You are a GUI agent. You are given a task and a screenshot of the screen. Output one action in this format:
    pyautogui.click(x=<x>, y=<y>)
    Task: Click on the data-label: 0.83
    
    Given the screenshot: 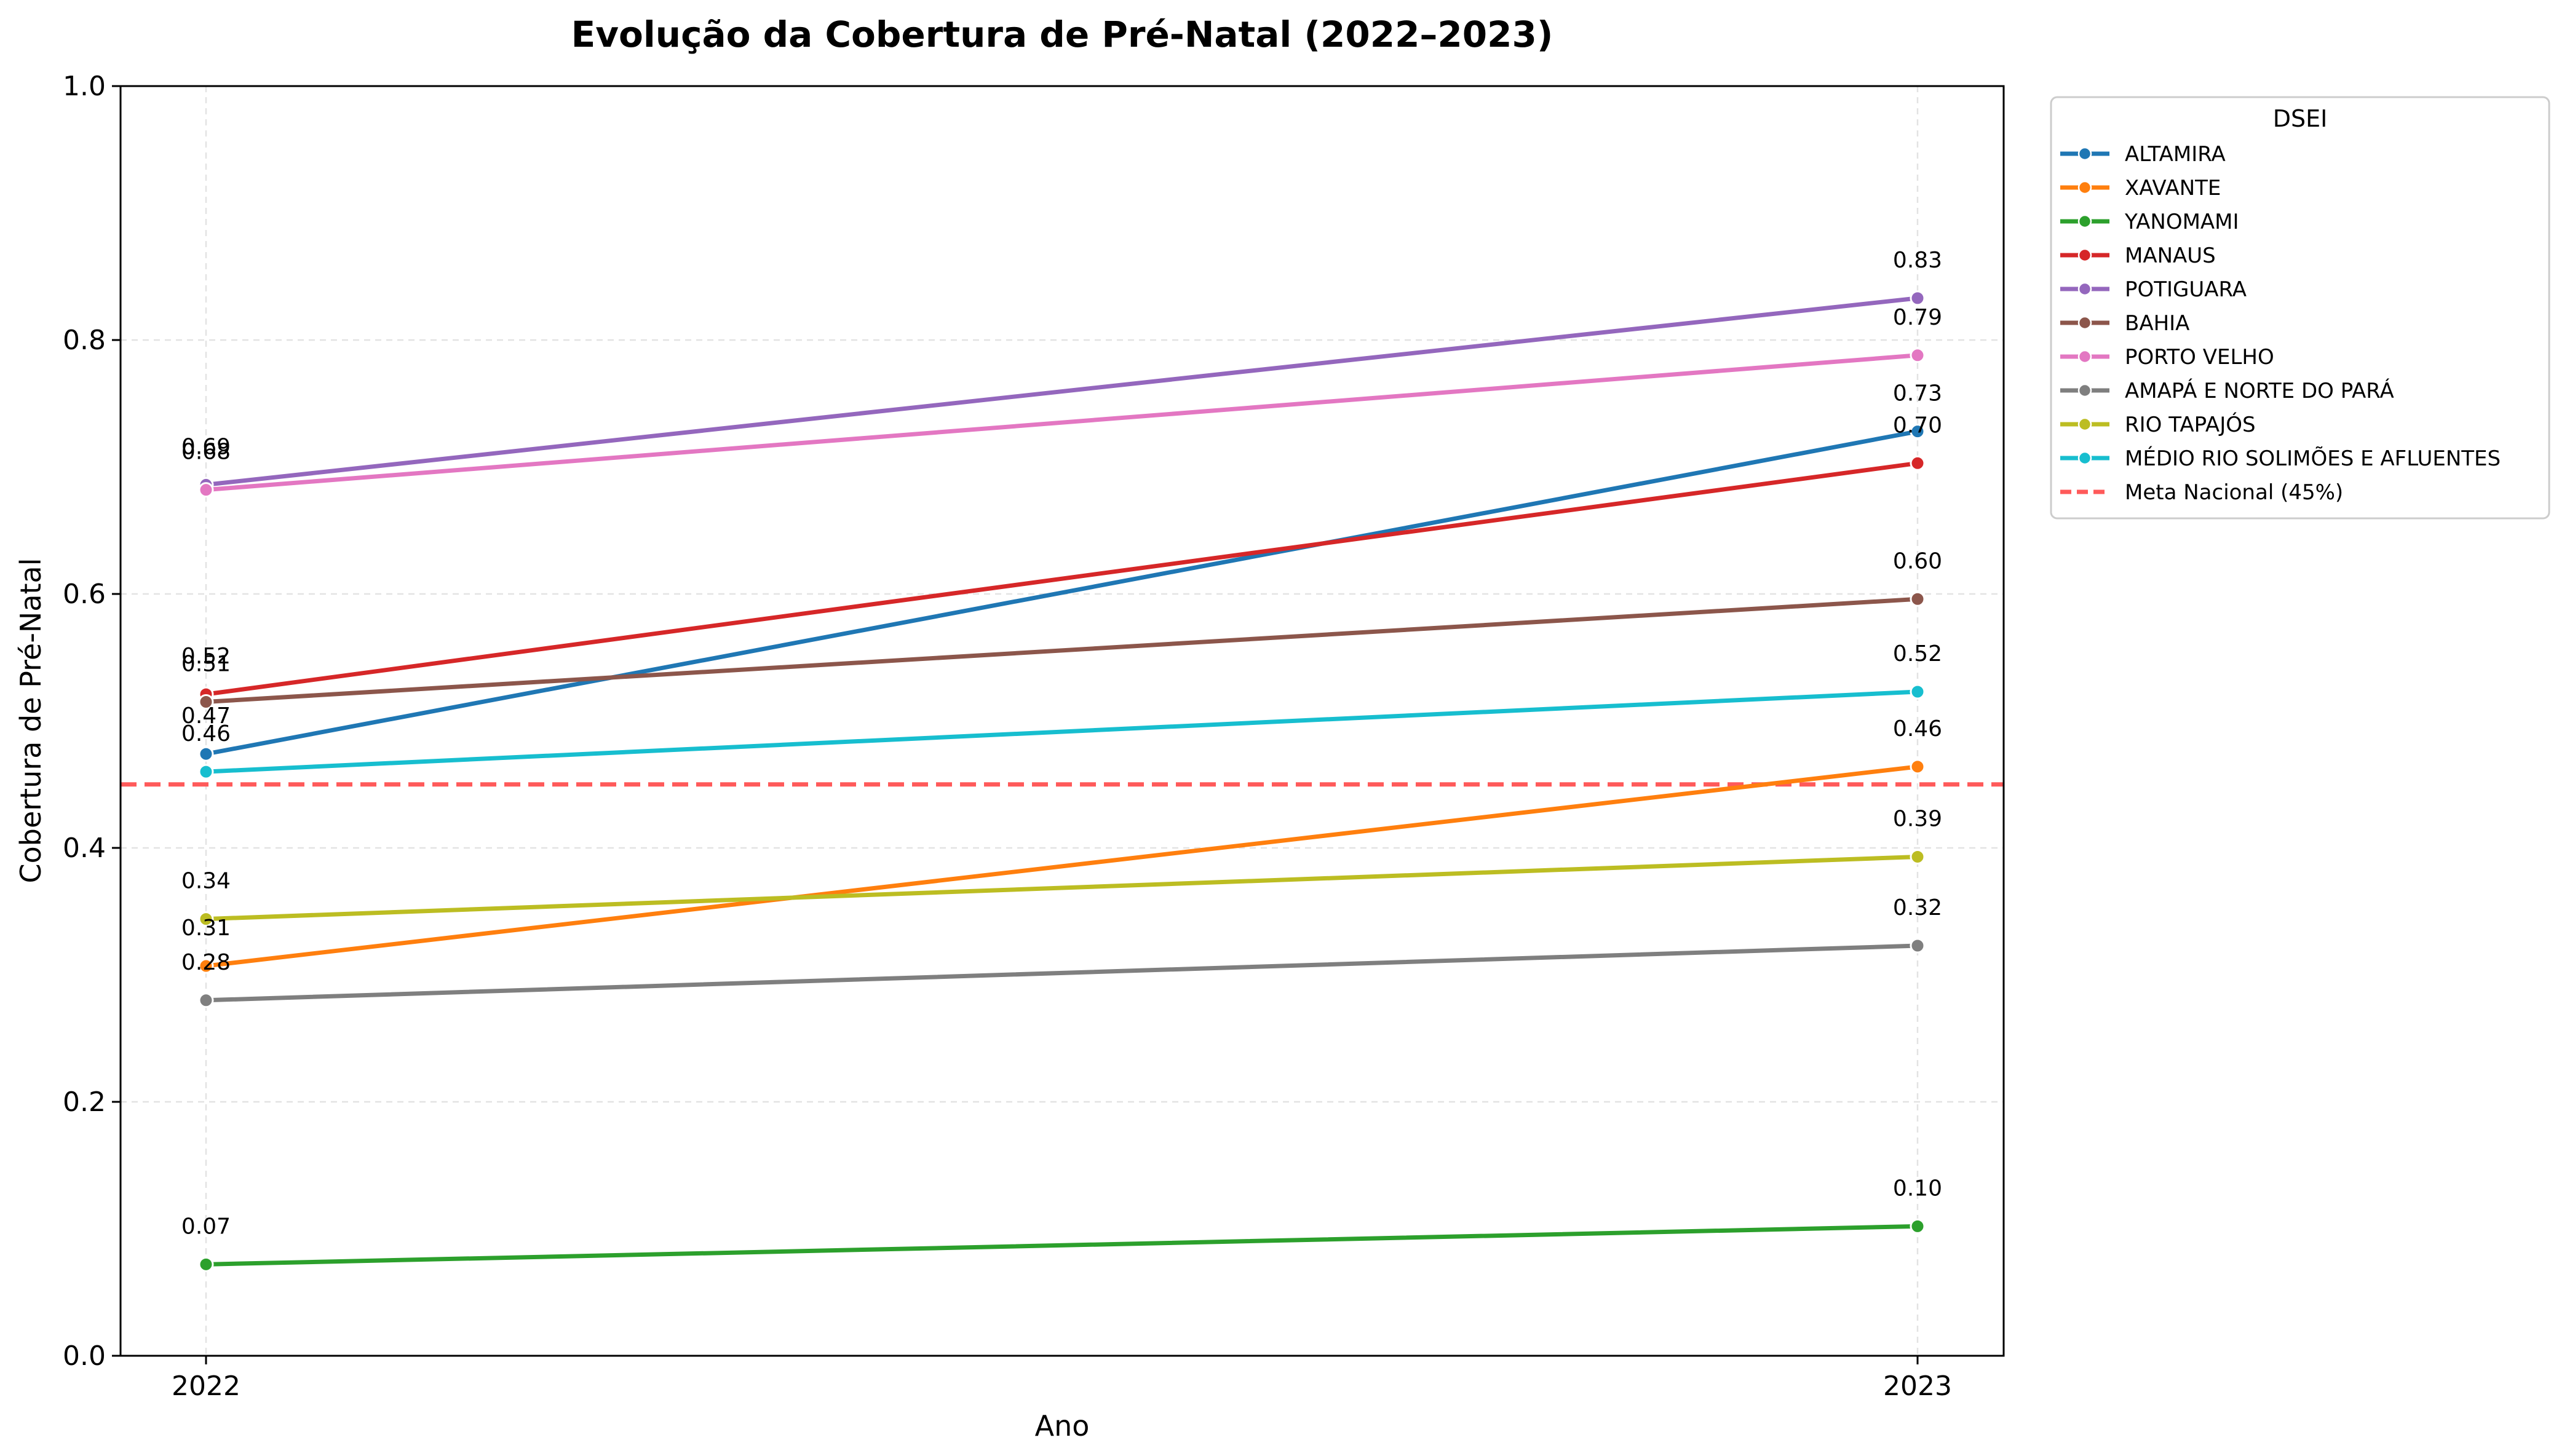 What is the action you would take?
    pyautogui.click(x=1918, y=261)
    